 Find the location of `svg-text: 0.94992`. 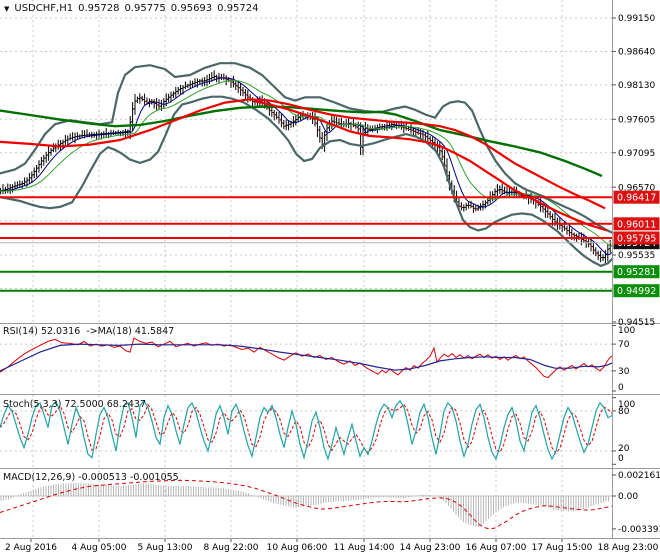

svg-text: 0.94992 is located at coordinates (636, 291).